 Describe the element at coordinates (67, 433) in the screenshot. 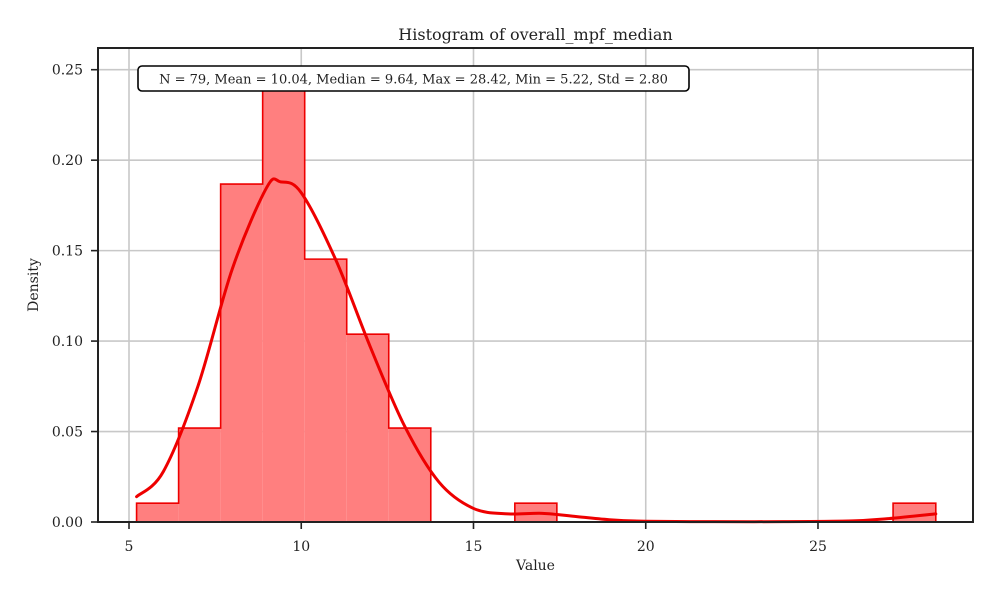

I see `y-tick-label: 0.05` at that location.